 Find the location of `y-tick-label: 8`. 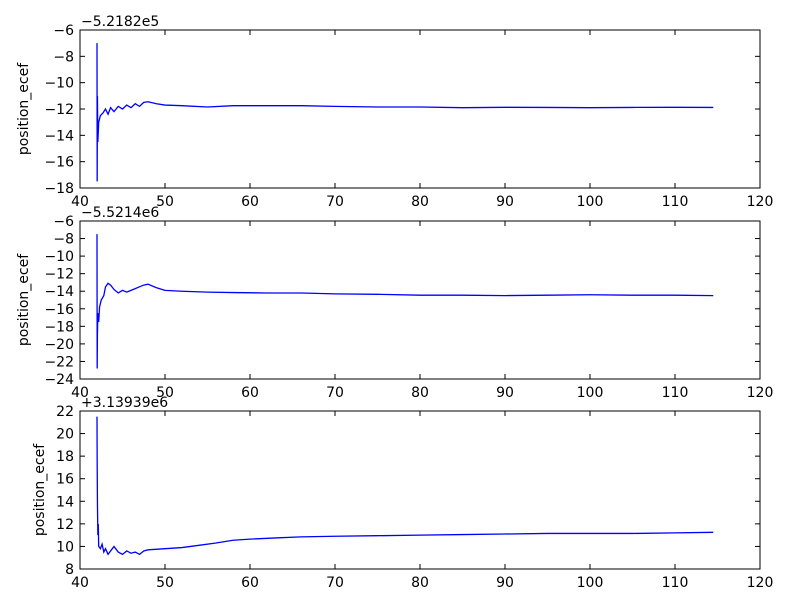

y-tick-label: 8 is located at coordinates (69, 570).